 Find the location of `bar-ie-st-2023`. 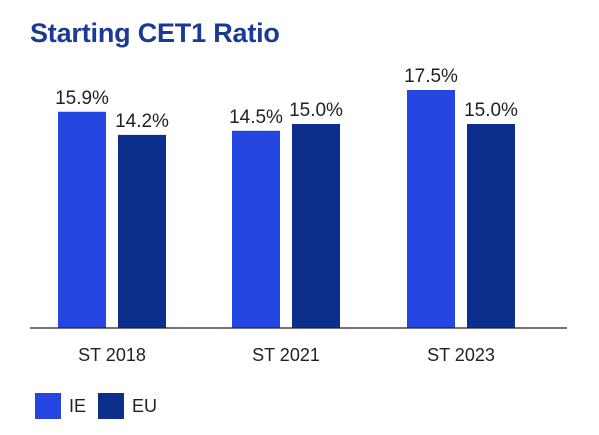

bar-ie-st-2023 is located at coordinates (431, 209).